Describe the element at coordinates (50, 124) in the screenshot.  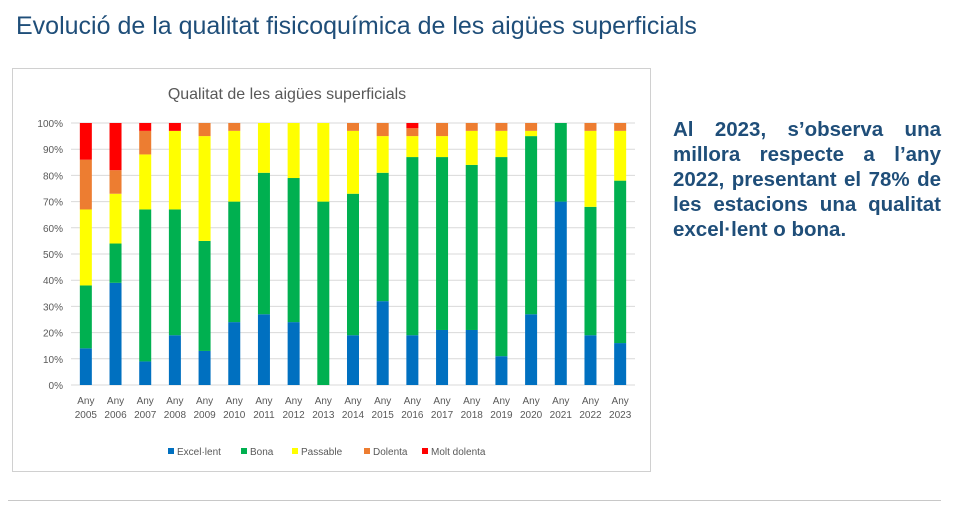
I see `y-tick-label: 100%` at that location.